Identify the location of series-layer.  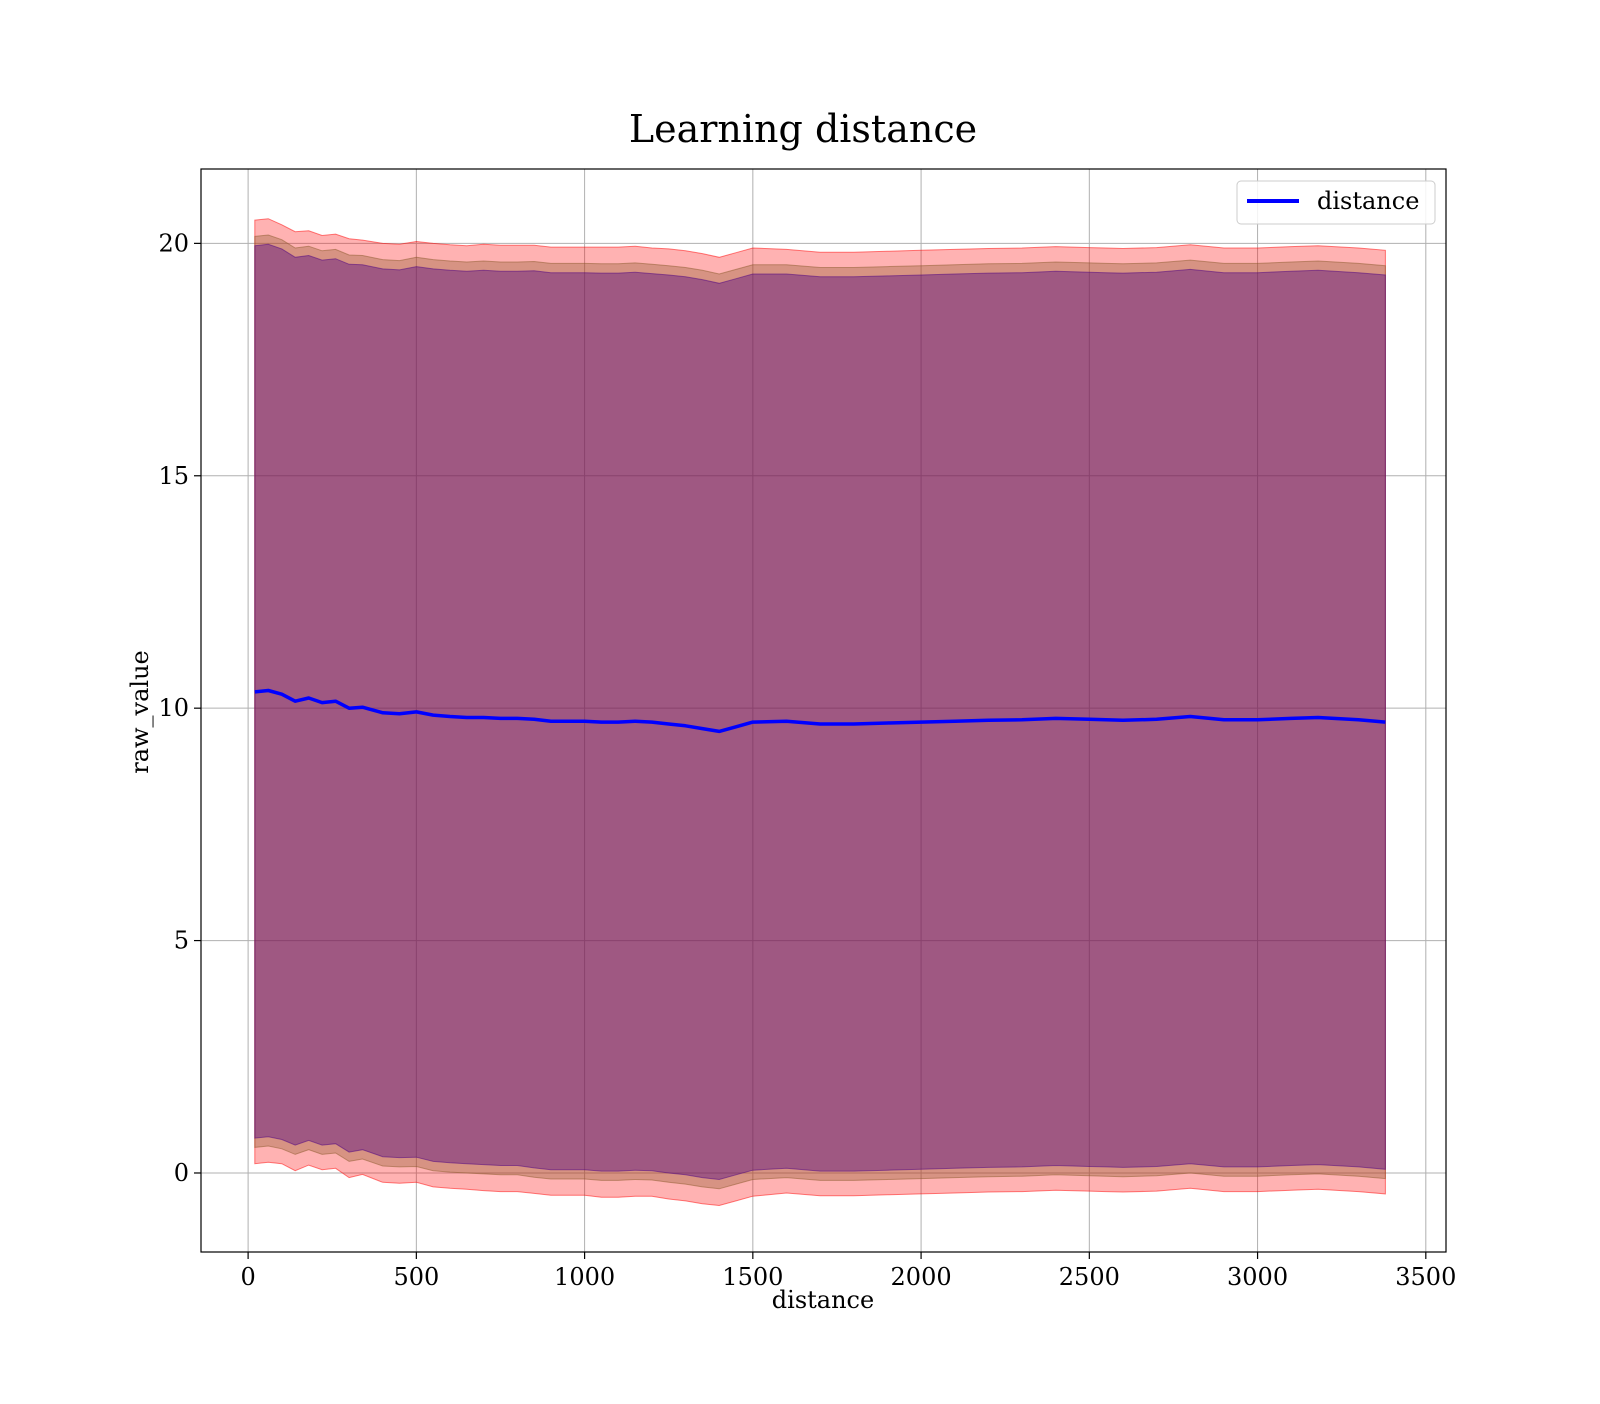
(820, 711).